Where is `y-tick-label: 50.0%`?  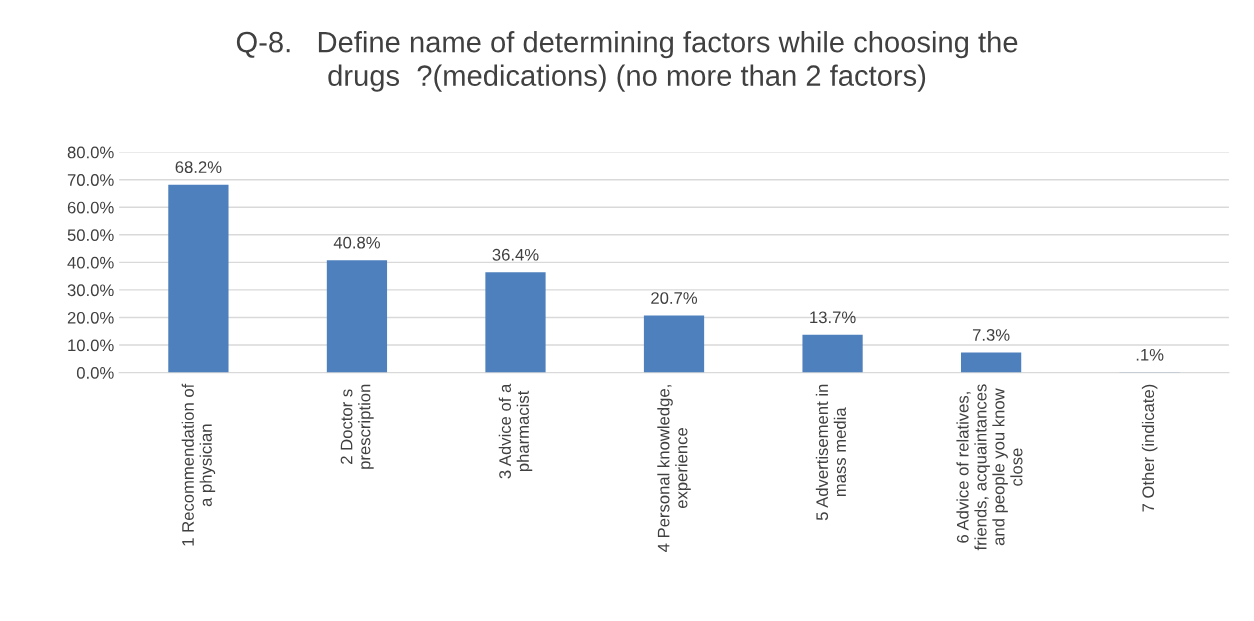
y-tick-label: 50.0% is located at coordinates (90, 235).